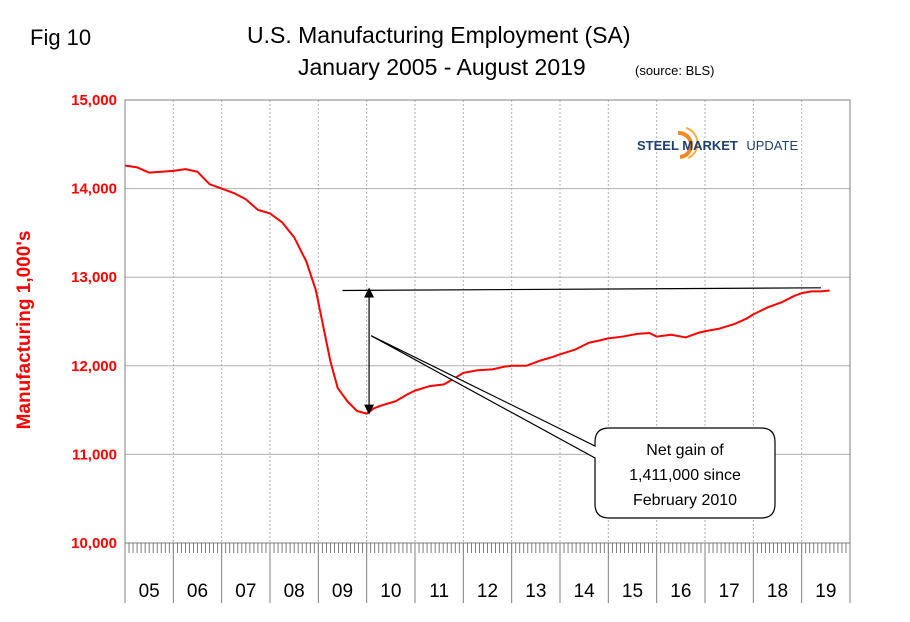 The image size is (910, 622). I want to click on callout-line-2: 1,411,000 since, so click(685, 475).